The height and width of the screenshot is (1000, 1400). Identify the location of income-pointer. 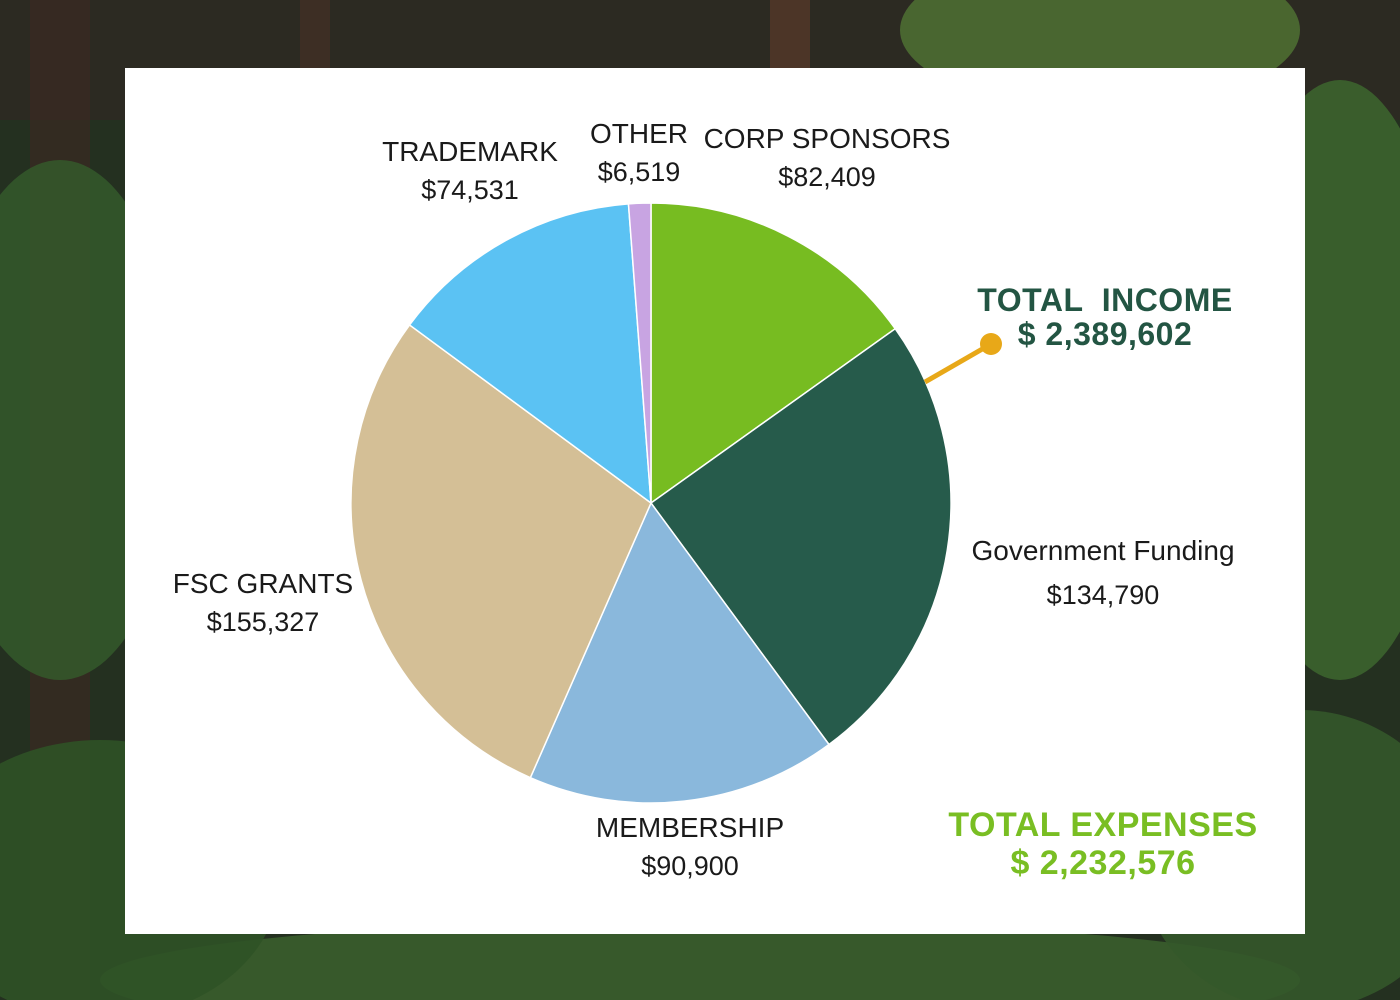
(962, 359).